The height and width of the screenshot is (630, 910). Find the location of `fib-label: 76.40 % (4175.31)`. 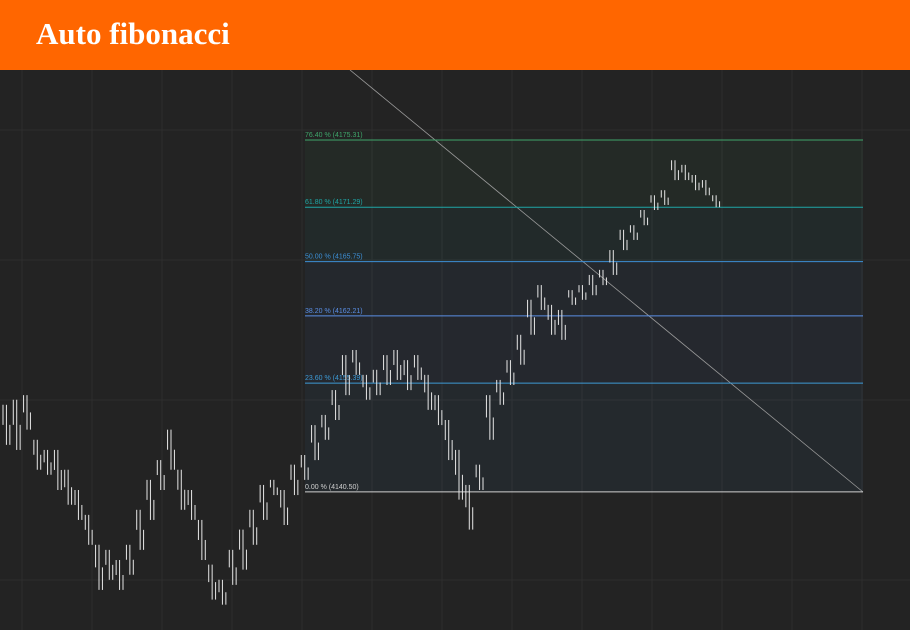

fib-label: 76.40 % (4175.31) is located at coordinates (334, 135).